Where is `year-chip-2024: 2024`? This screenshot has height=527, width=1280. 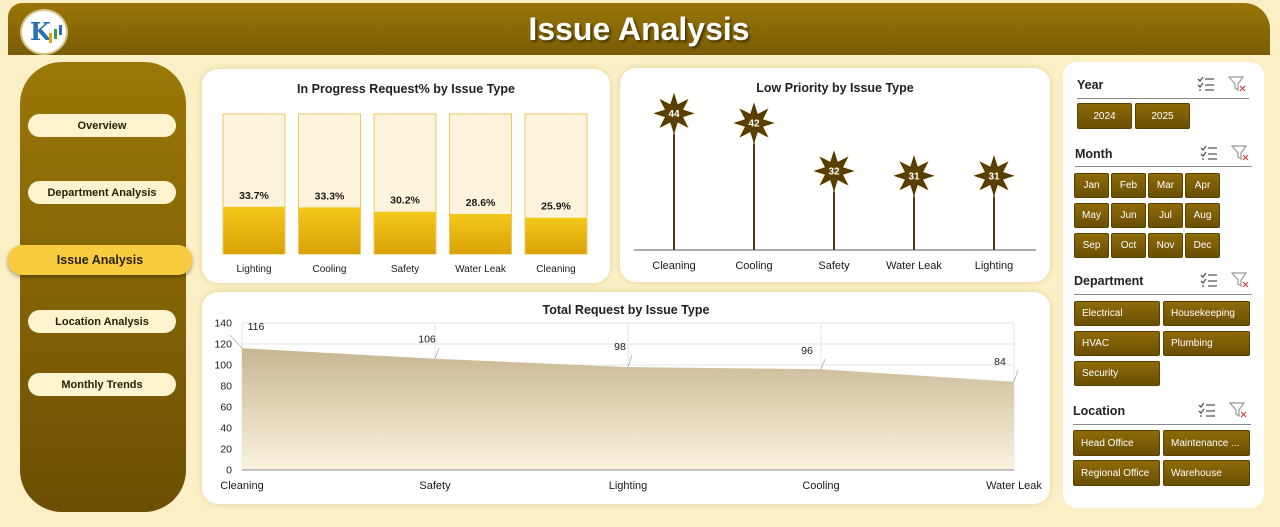
year-chip-2024: 2024 is located at coordinates (1104, 116).